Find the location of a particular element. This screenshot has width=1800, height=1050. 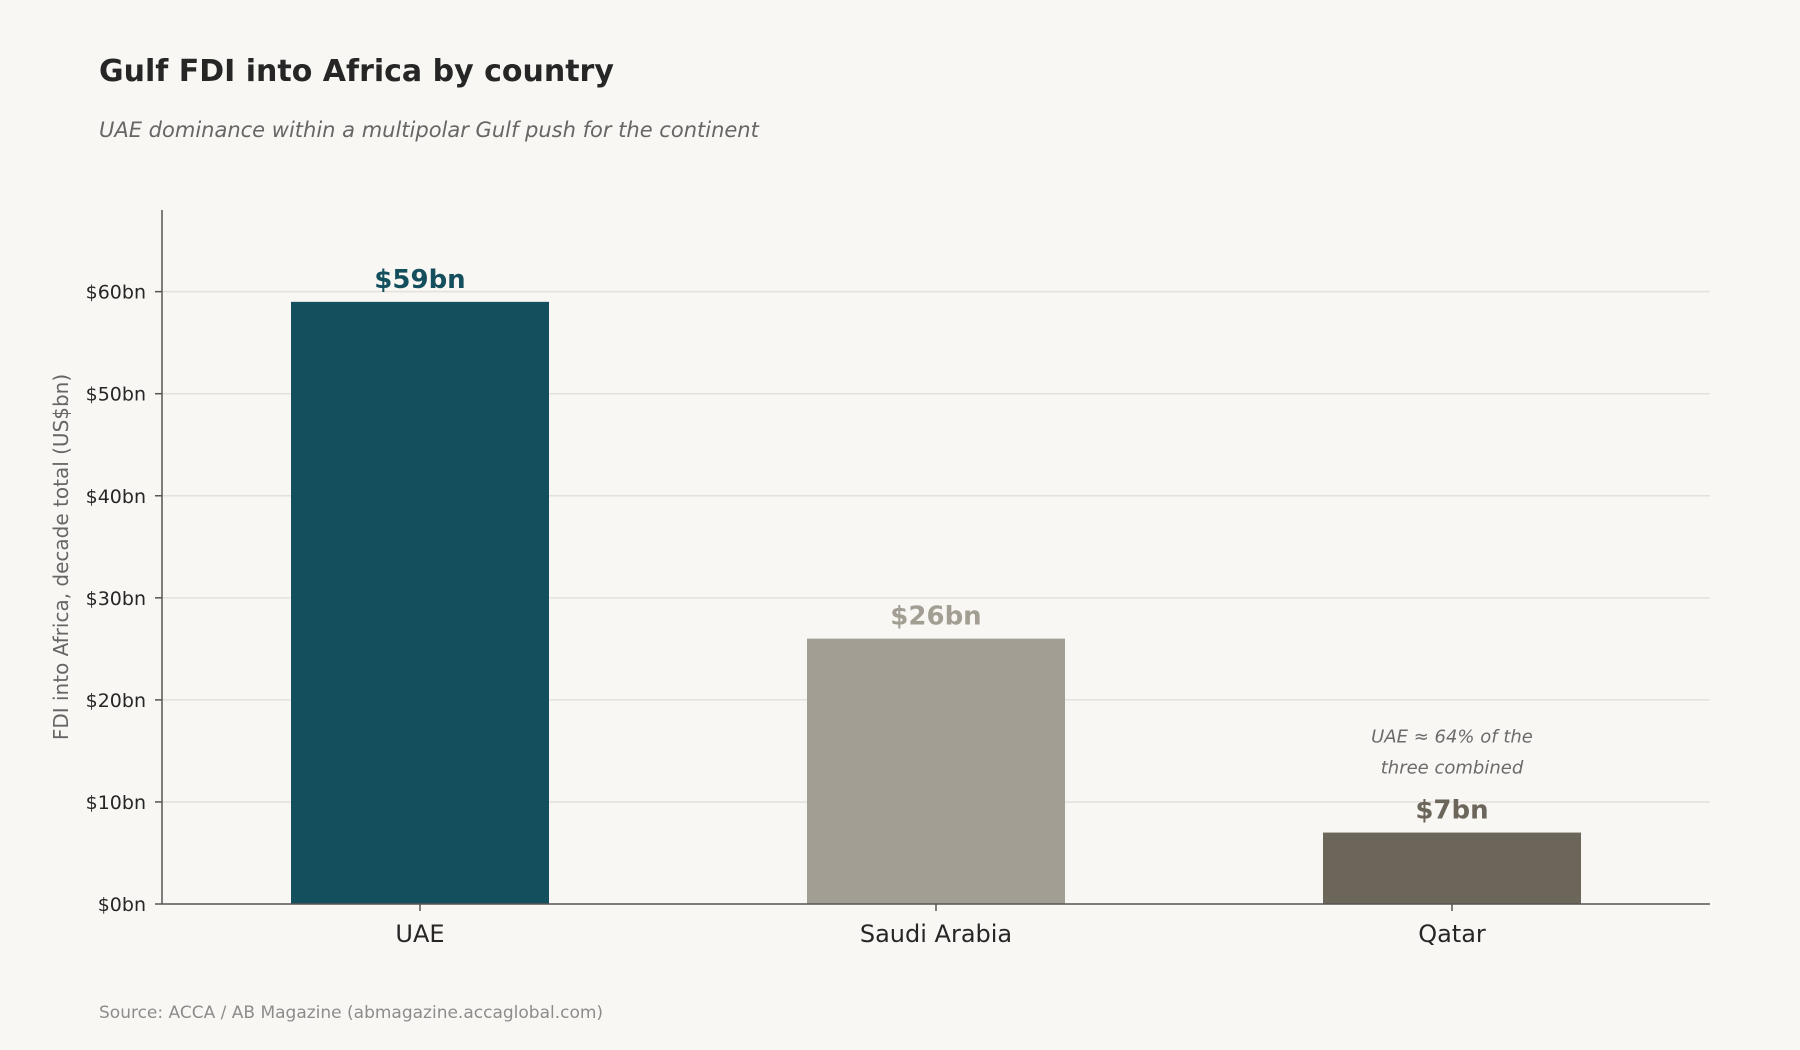

annotation-text: UAE ≈ 64% of the is located at coordinates (1452, 737).